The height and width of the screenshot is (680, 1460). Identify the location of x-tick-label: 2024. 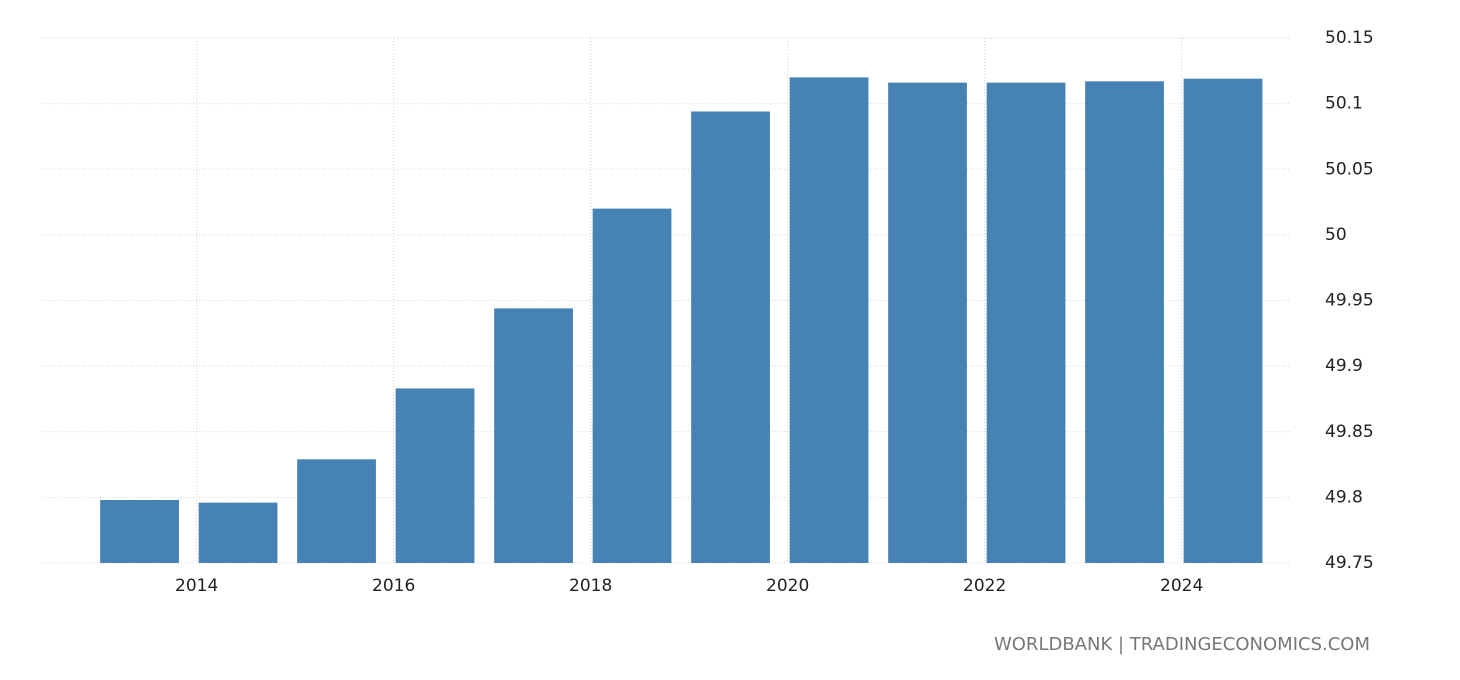
(1181, 586).